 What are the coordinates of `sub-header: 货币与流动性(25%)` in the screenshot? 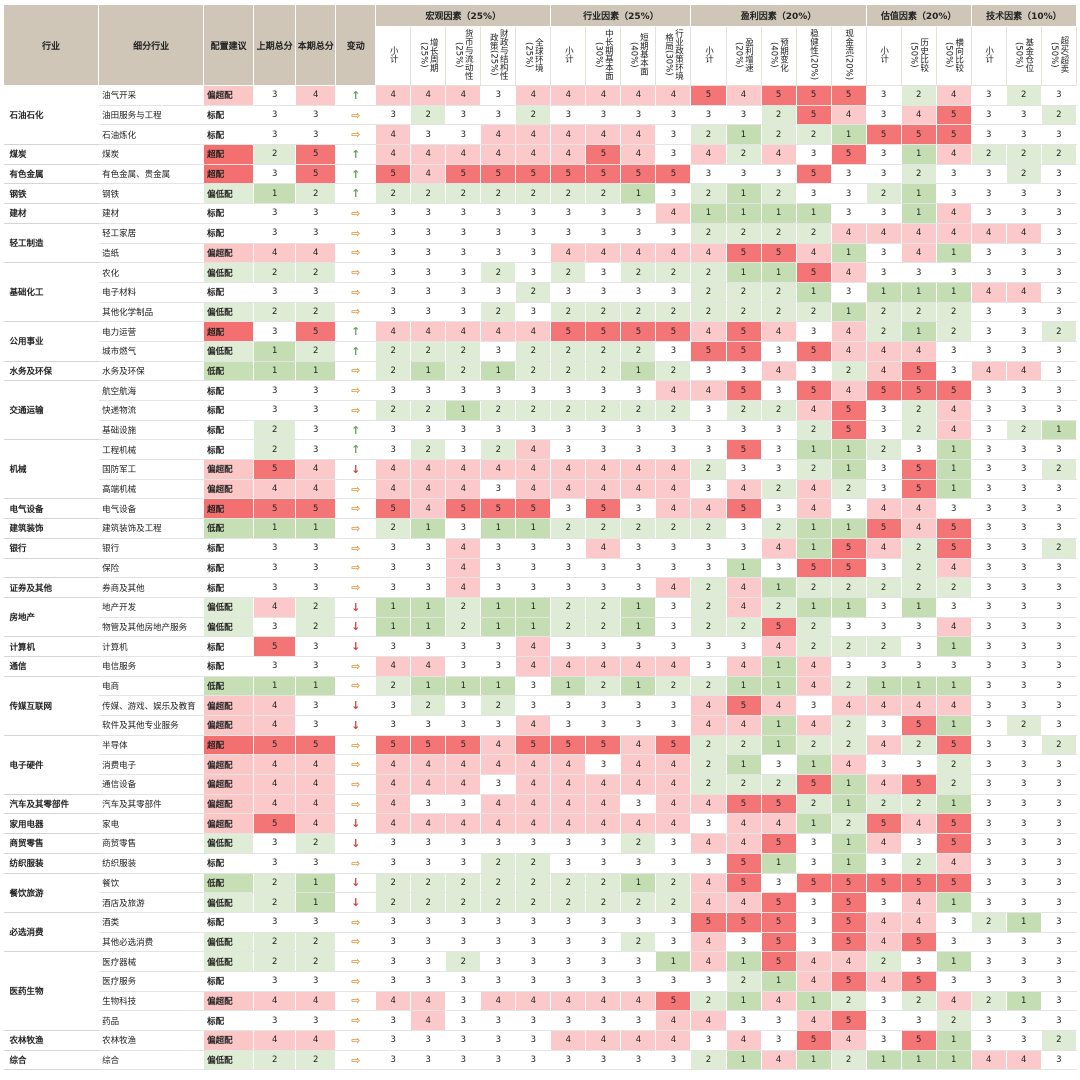 It's located at (463, 56).